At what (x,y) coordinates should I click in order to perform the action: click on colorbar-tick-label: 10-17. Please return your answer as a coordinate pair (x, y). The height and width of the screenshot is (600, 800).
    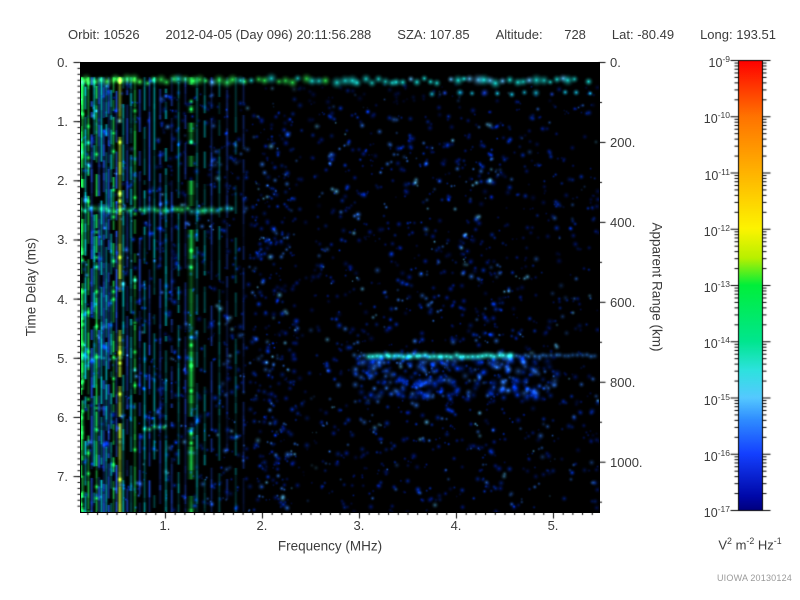
    Looking at the image, I should click on (716, 512).